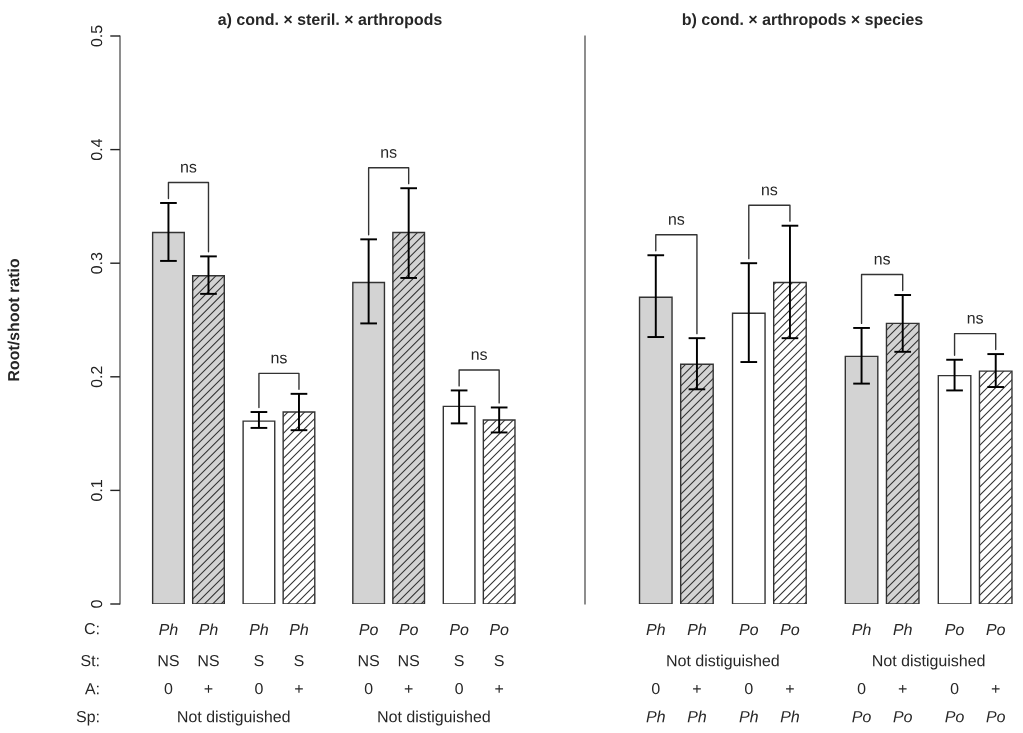 Image resolution: width=1023 pixels, height=733 pixels. I want to click on y-tick-label: 0.1, so click(96, 490).